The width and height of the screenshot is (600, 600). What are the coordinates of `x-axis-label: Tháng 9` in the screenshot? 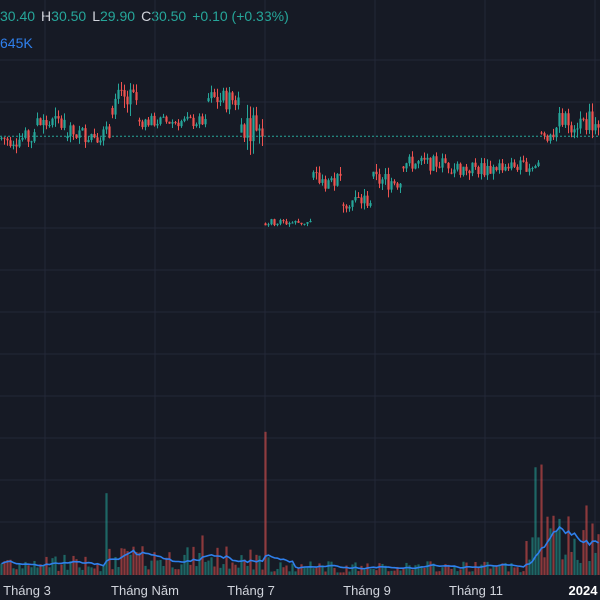 It's located at (367, 590).